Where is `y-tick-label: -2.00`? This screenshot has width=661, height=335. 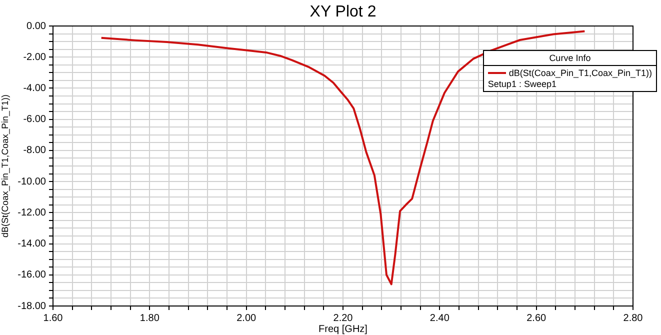 y-tick-label: -2.00 is located at coordinates (34, 57).